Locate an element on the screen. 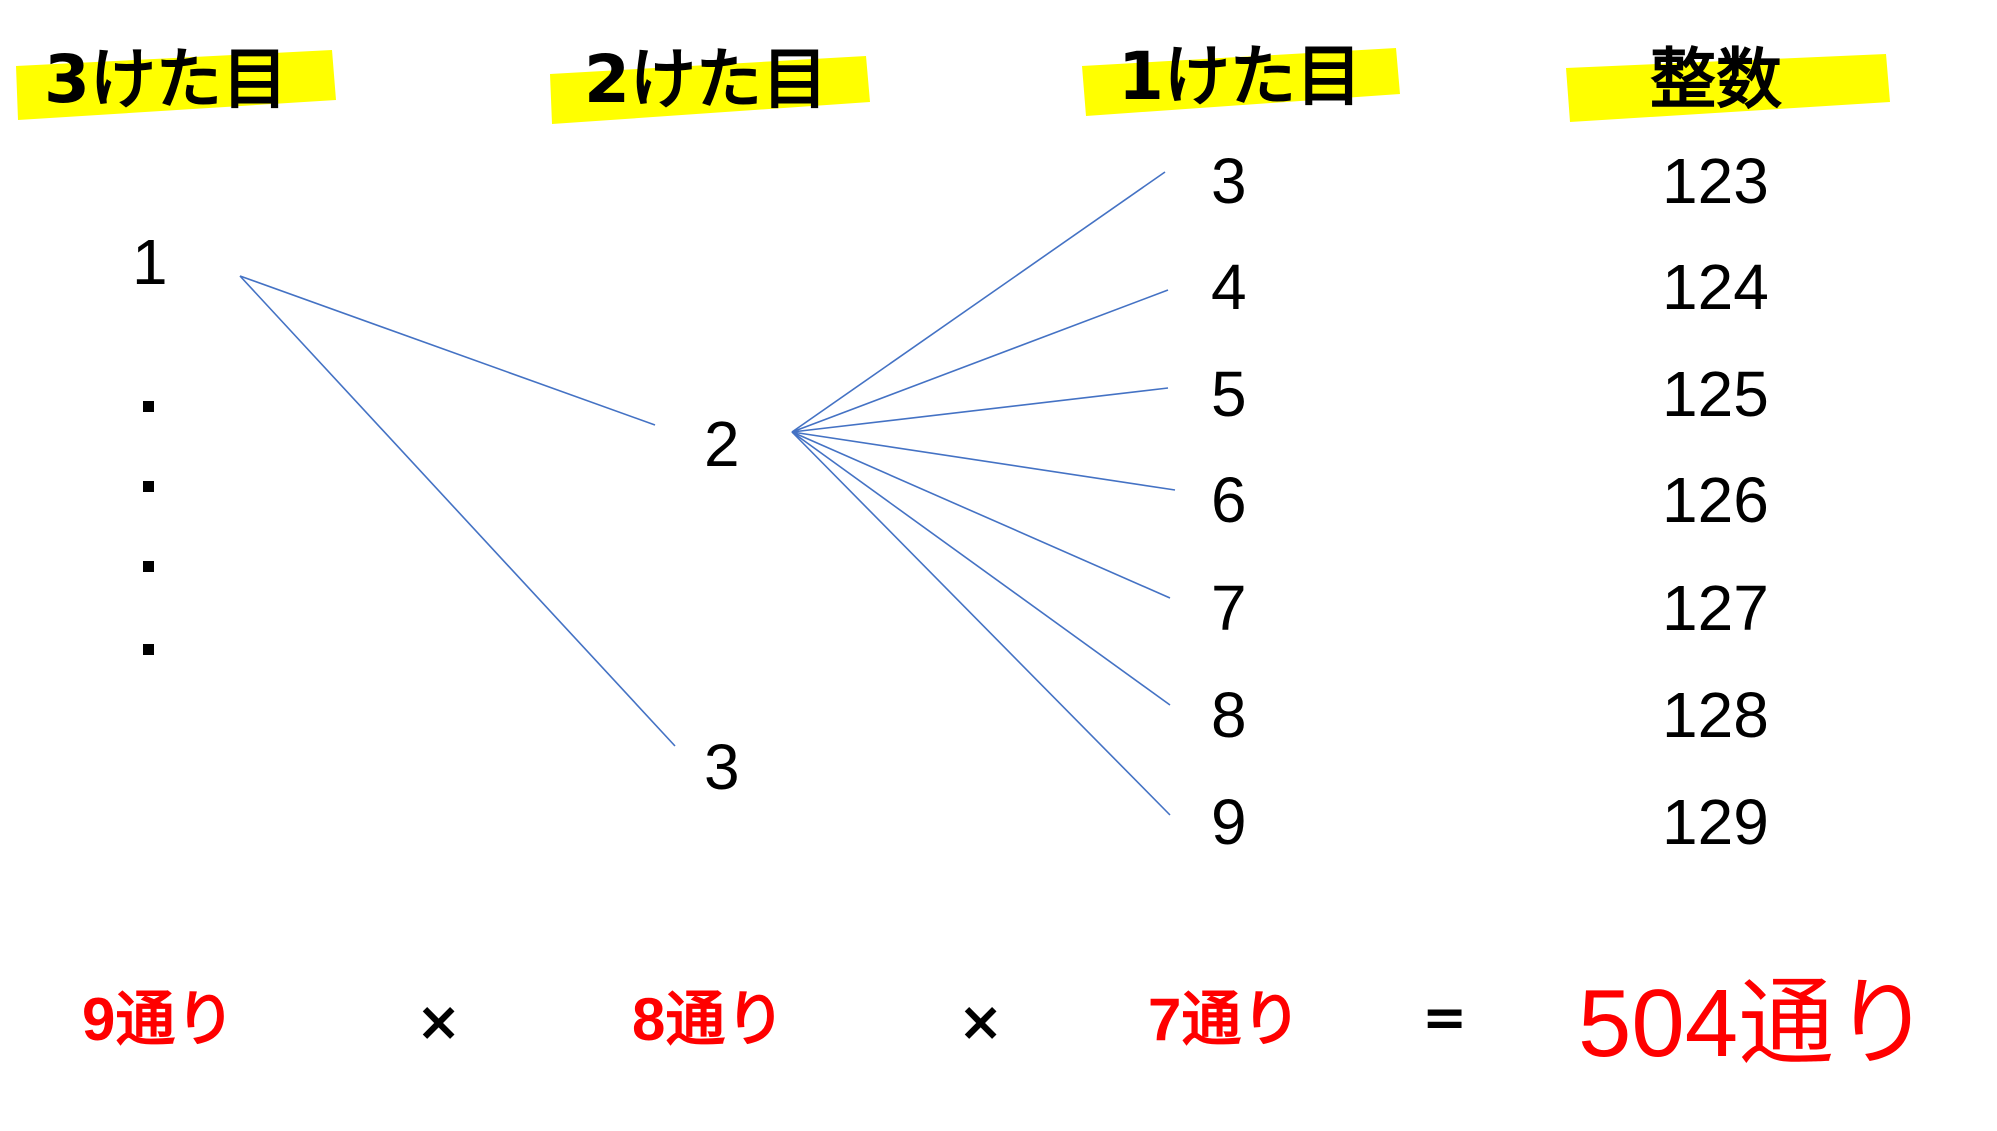 This screenshot has width=1997, height=1131. node-tens-3: 3 is located at coordinates (722, 767).